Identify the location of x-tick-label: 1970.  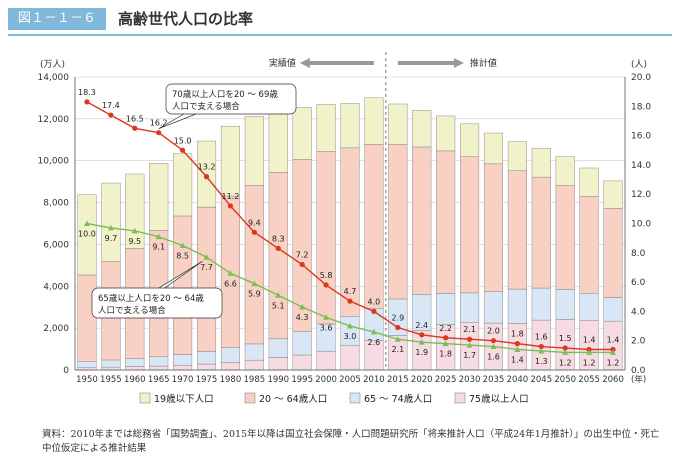
(183, 380).